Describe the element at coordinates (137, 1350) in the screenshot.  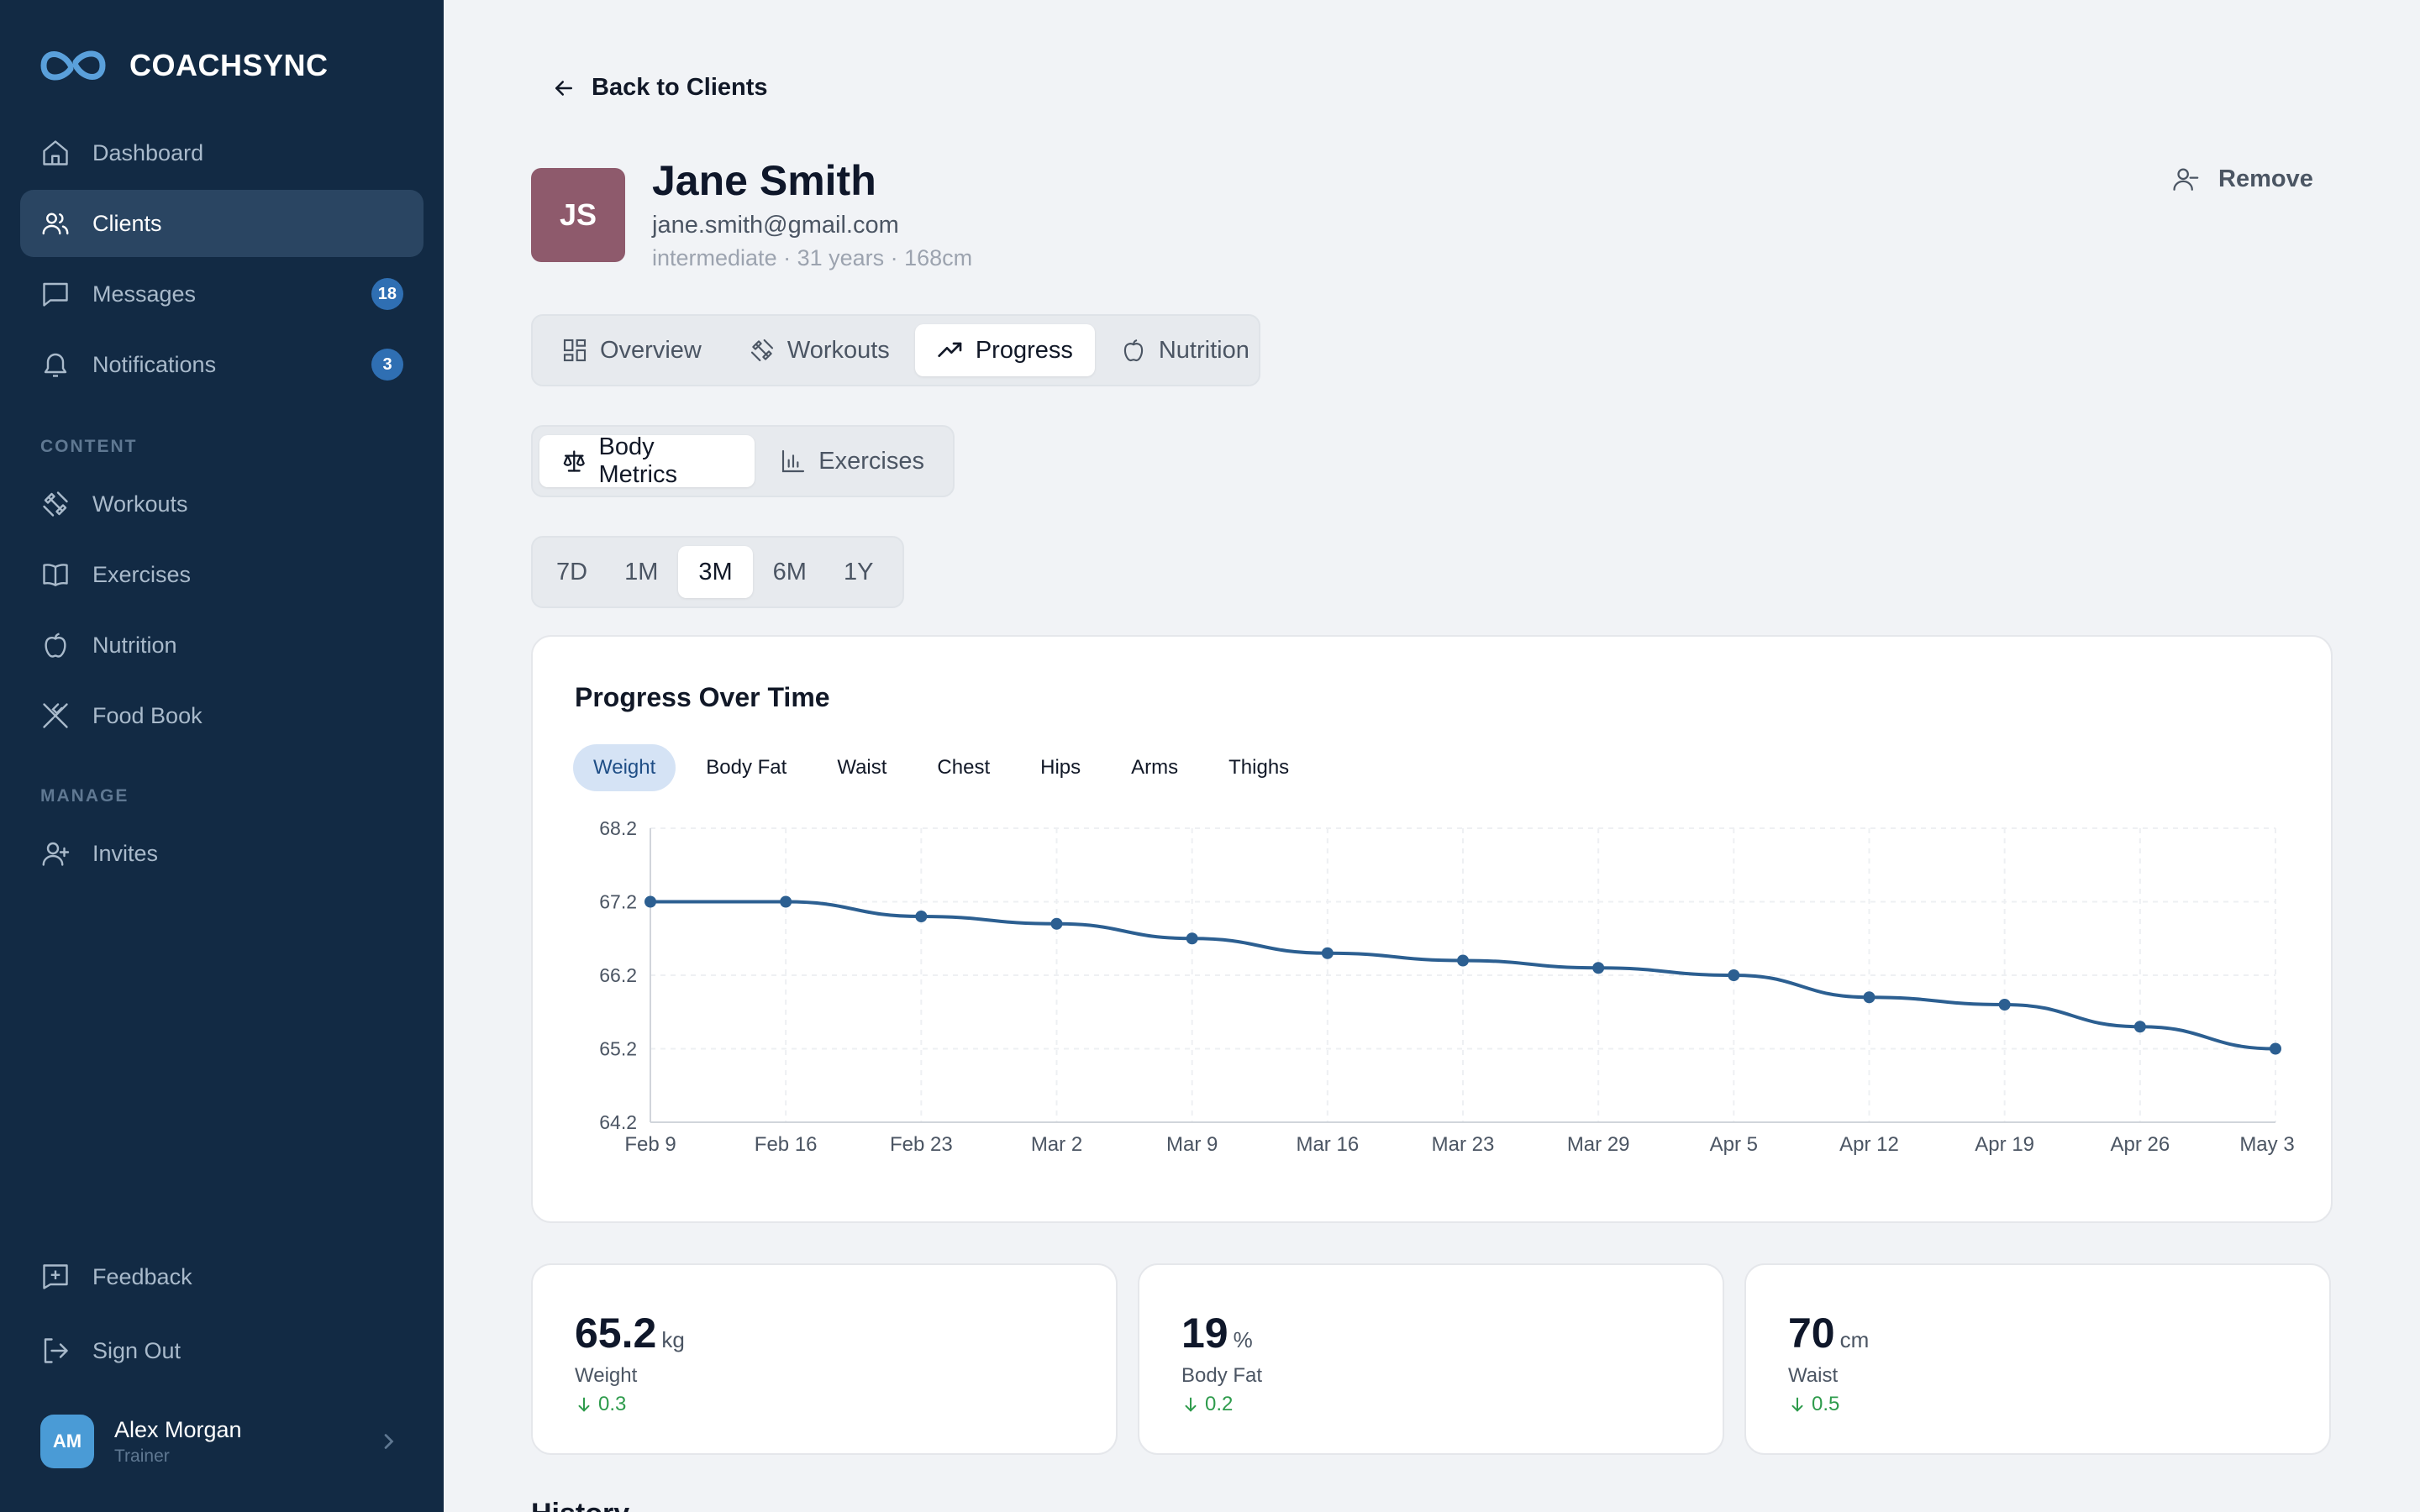
I see `sidebar-item-label: Sign Out` at that location.